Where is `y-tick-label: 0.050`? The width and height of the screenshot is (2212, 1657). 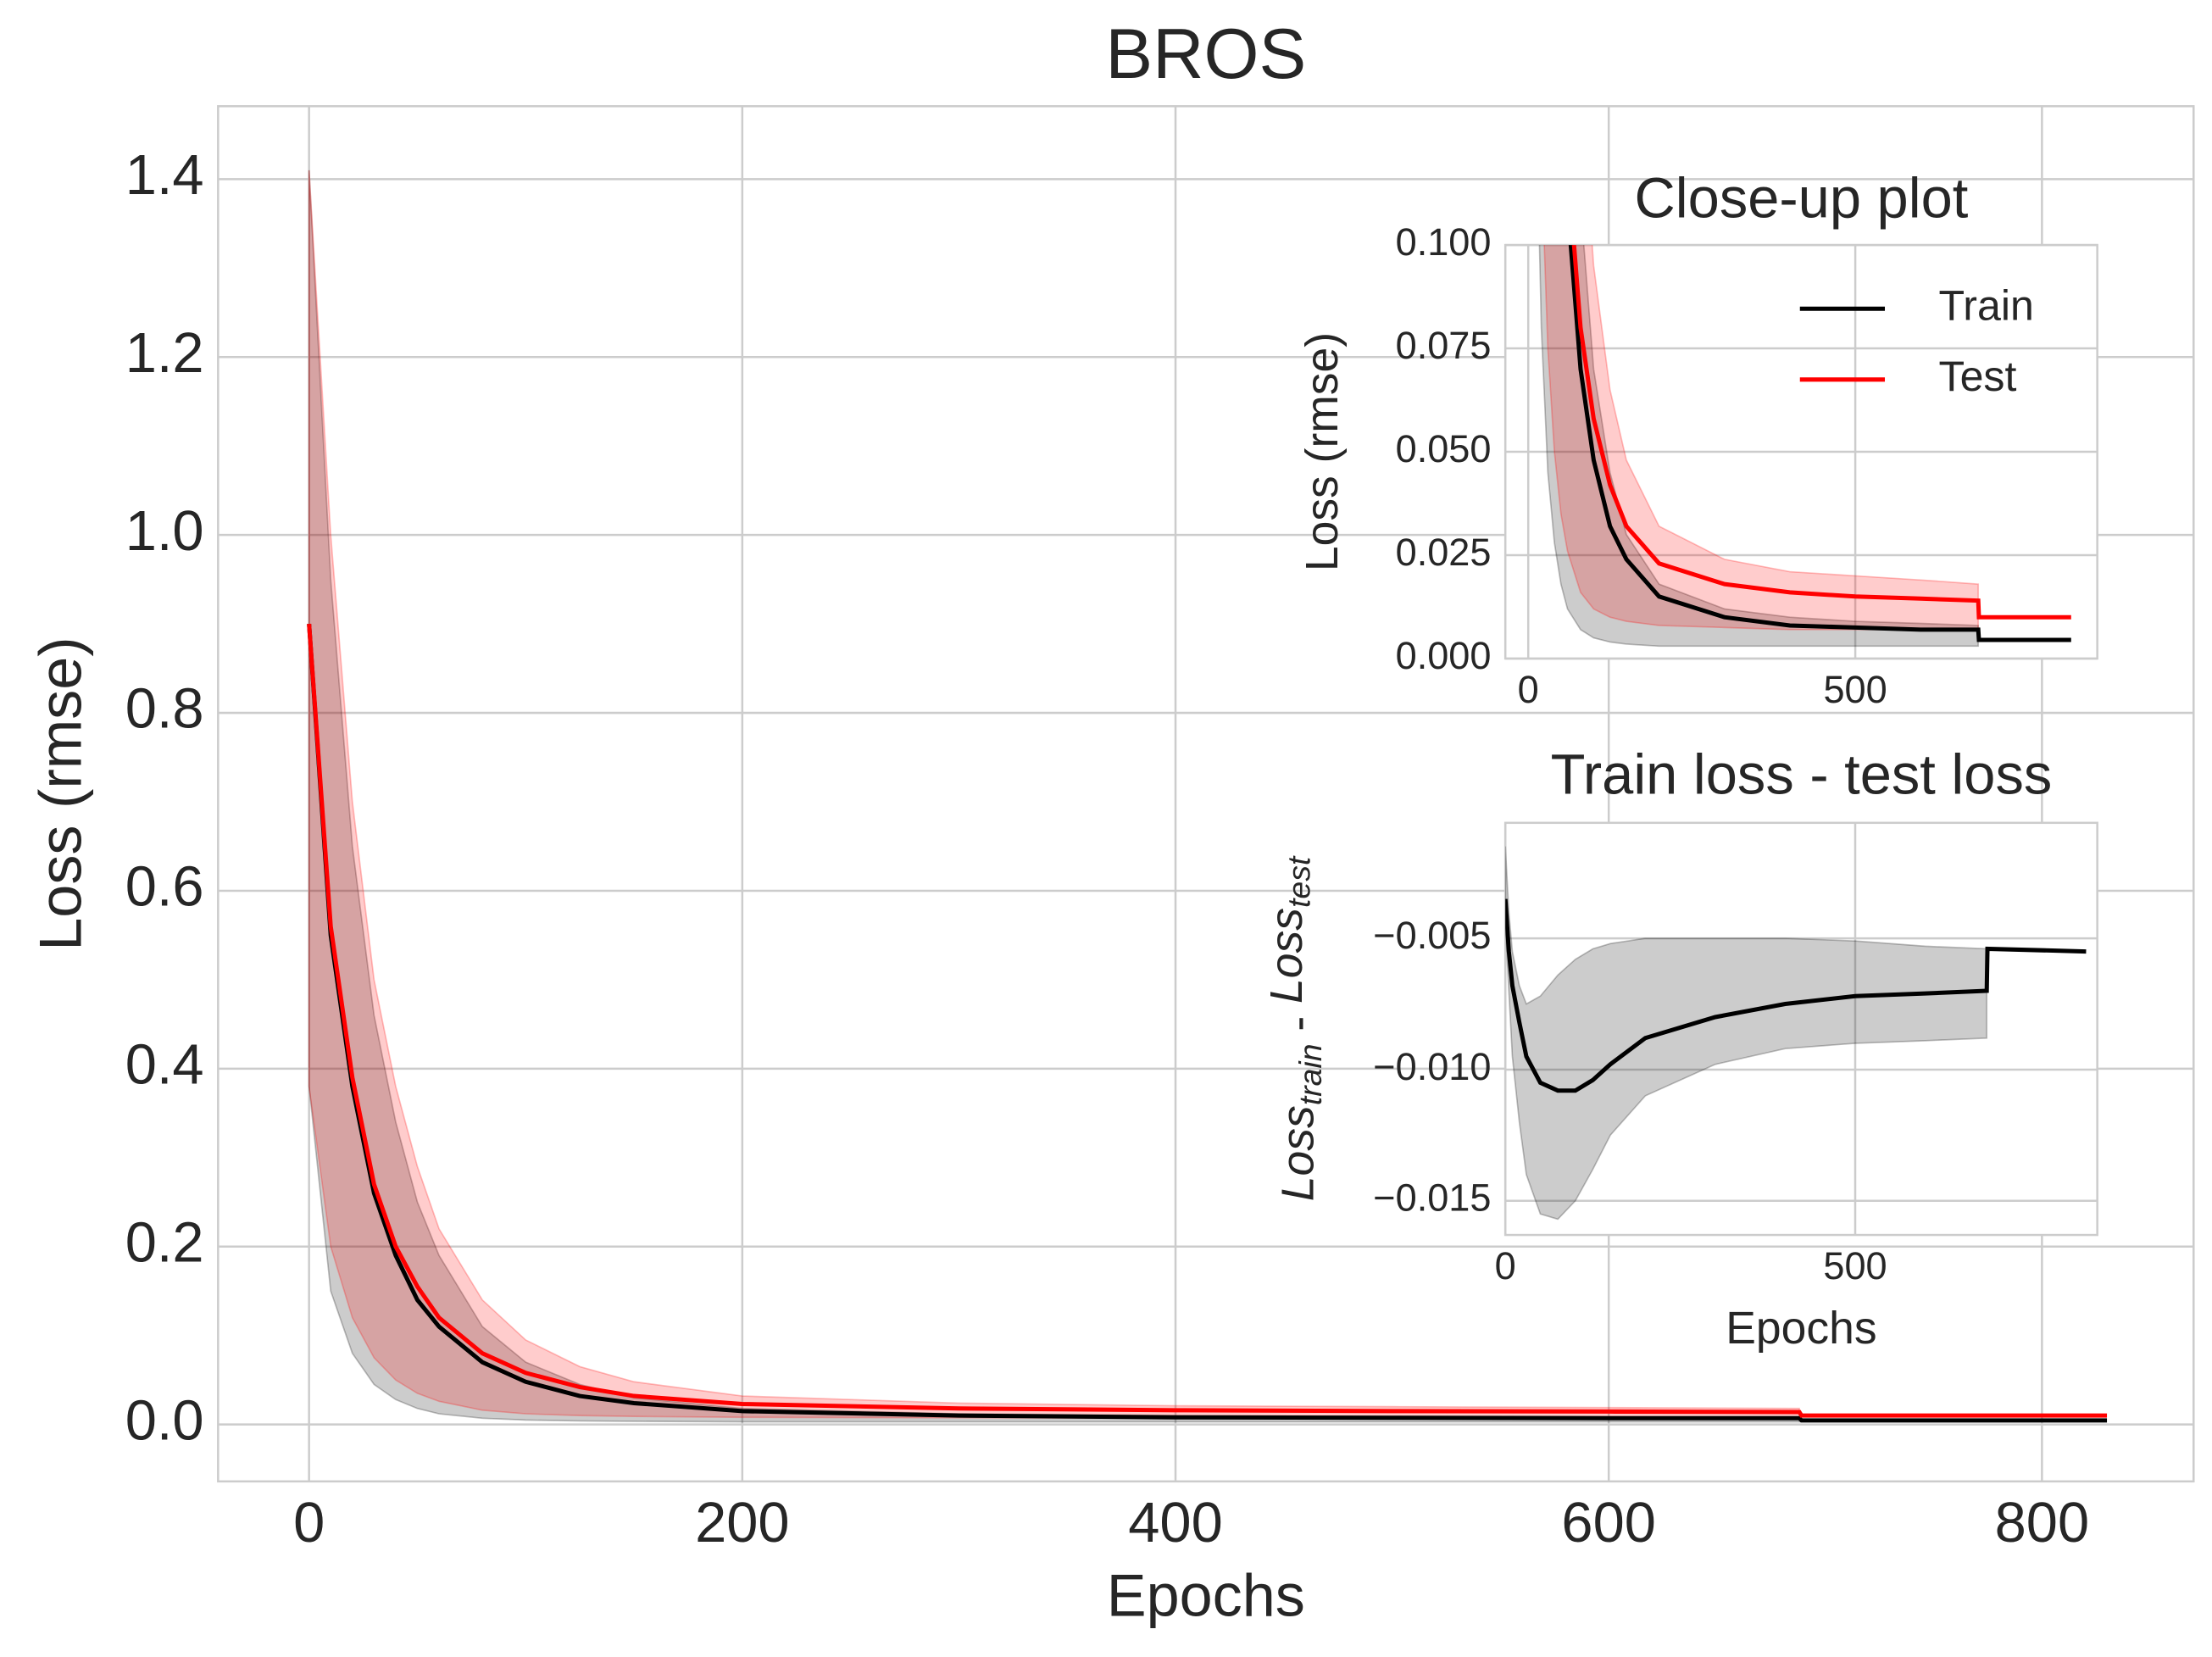
y-tick-label: 0.050 is located at coordinates (1444, 448).